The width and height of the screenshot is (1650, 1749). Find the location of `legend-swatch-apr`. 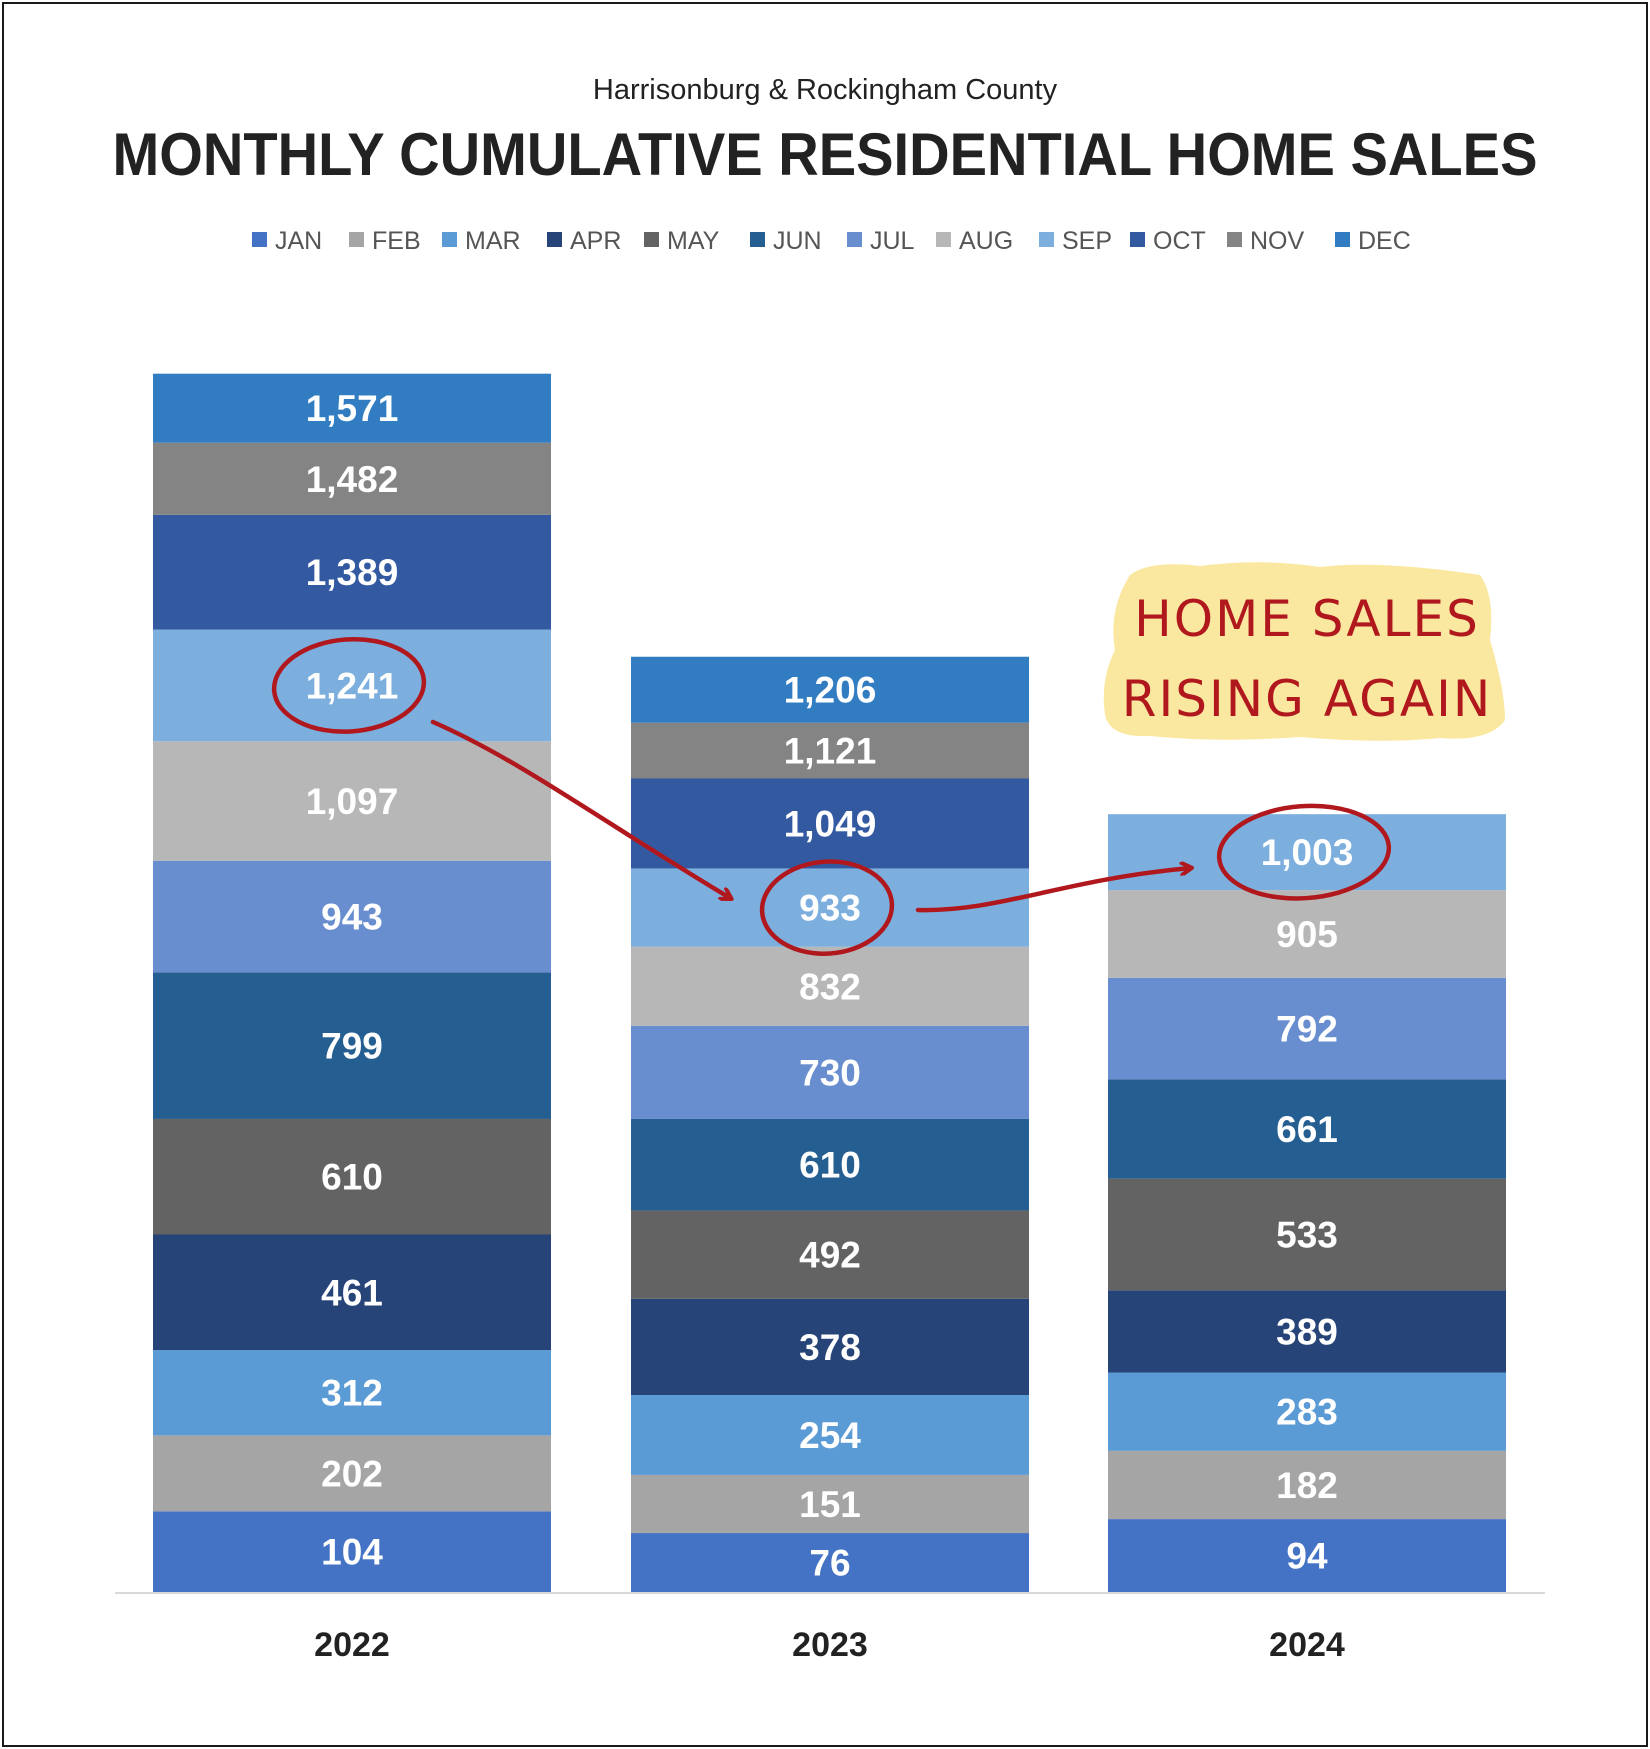

legend-swatch-apr is located at coordinates (554, 239).